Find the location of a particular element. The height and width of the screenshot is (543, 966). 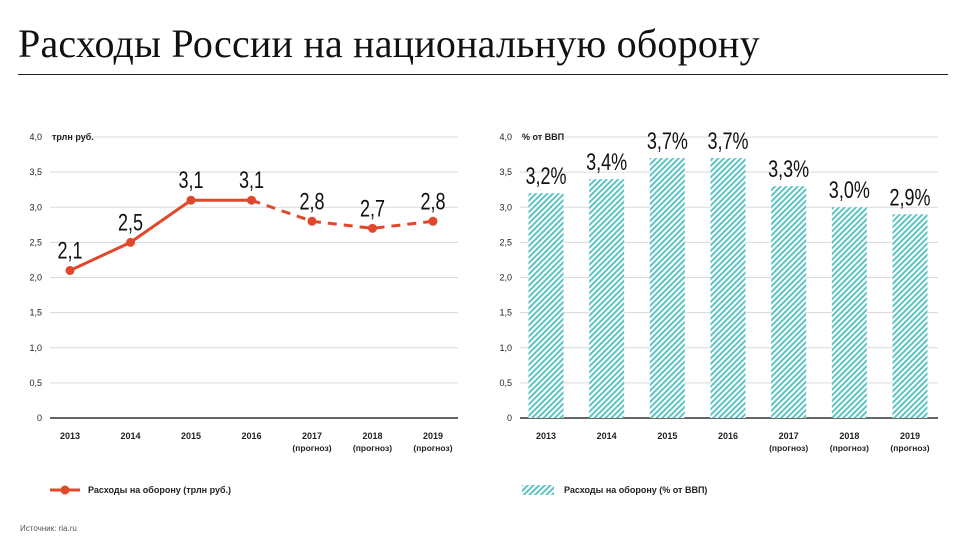

bar-legend-label: Расходы на оборону (% от ВВП) is located at coordinates (636, 490).